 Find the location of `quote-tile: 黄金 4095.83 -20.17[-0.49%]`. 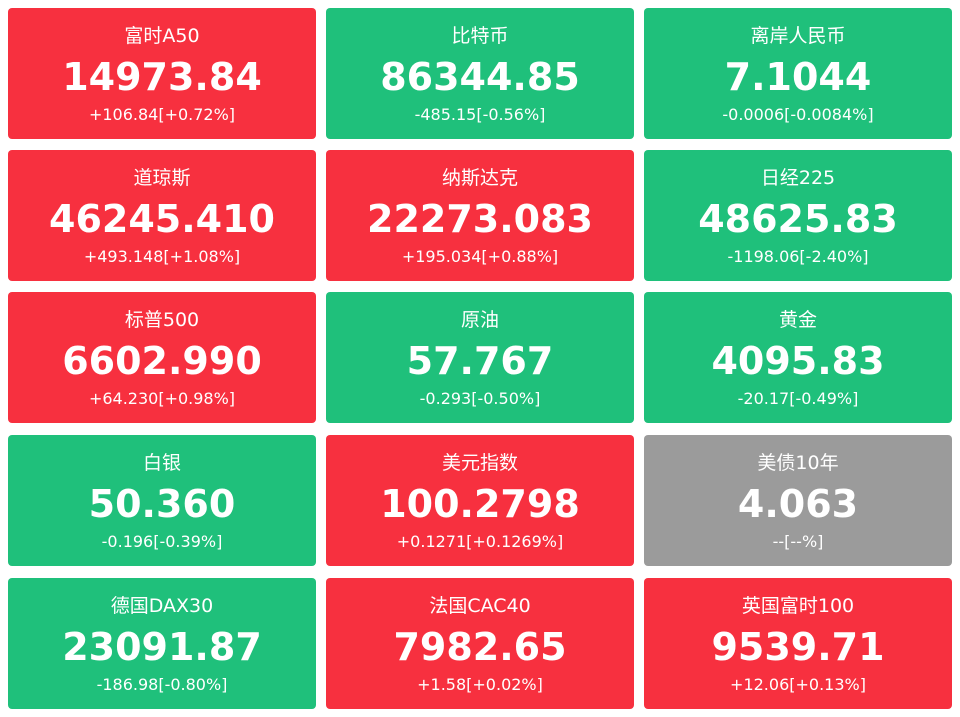

quote-tile: 黄金 4095.83 -20.17[-0.49%] is located at coordinates (798, 357).